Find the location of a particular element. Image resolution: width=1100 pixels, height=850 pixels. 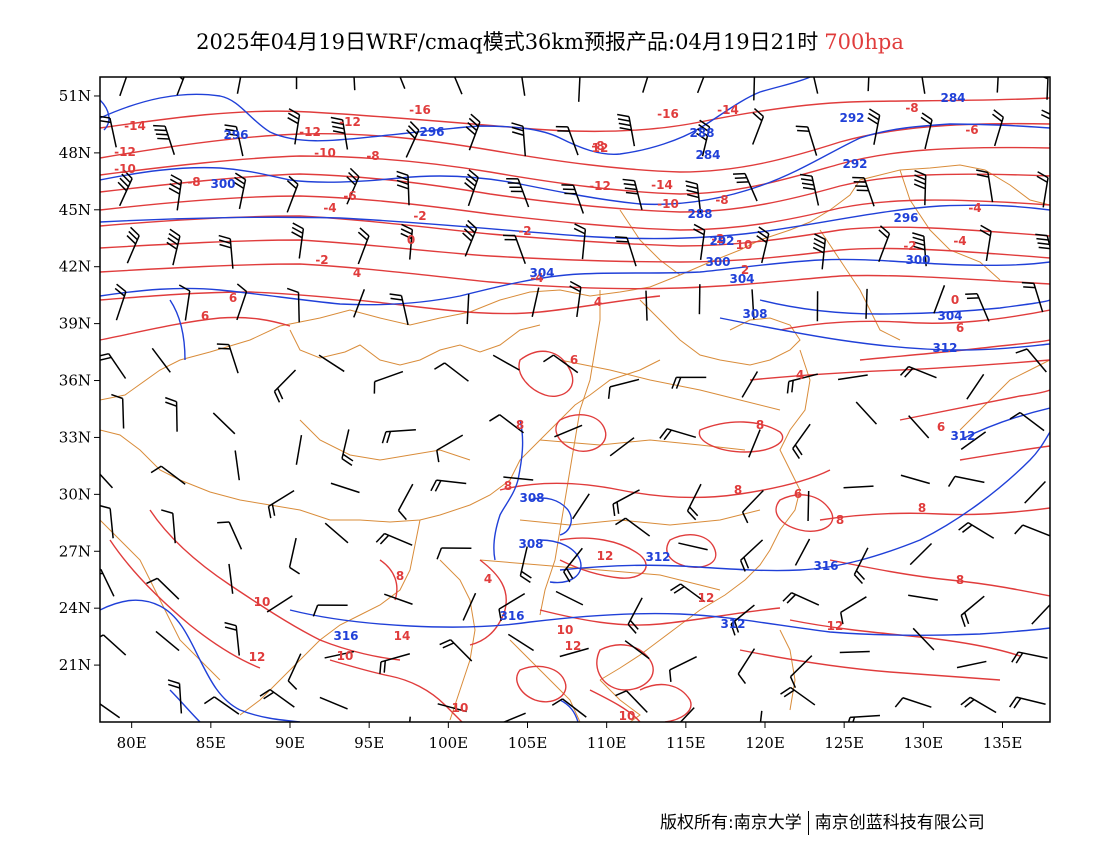

geopotential-label: 288 is located at coordinates (701, 133).